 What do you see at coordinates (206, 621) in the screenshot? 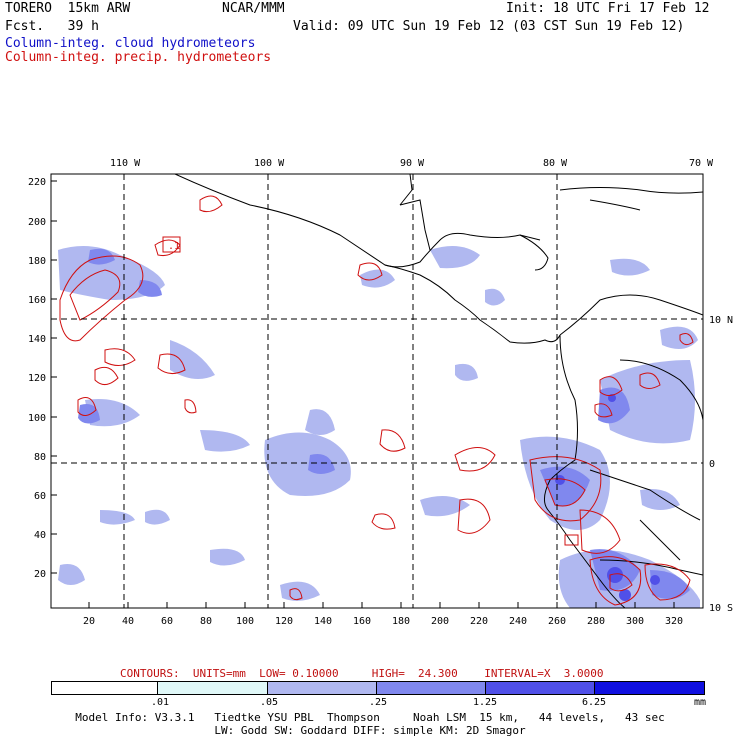
I see `x-tick: 80` at bounding box center [206, 621].